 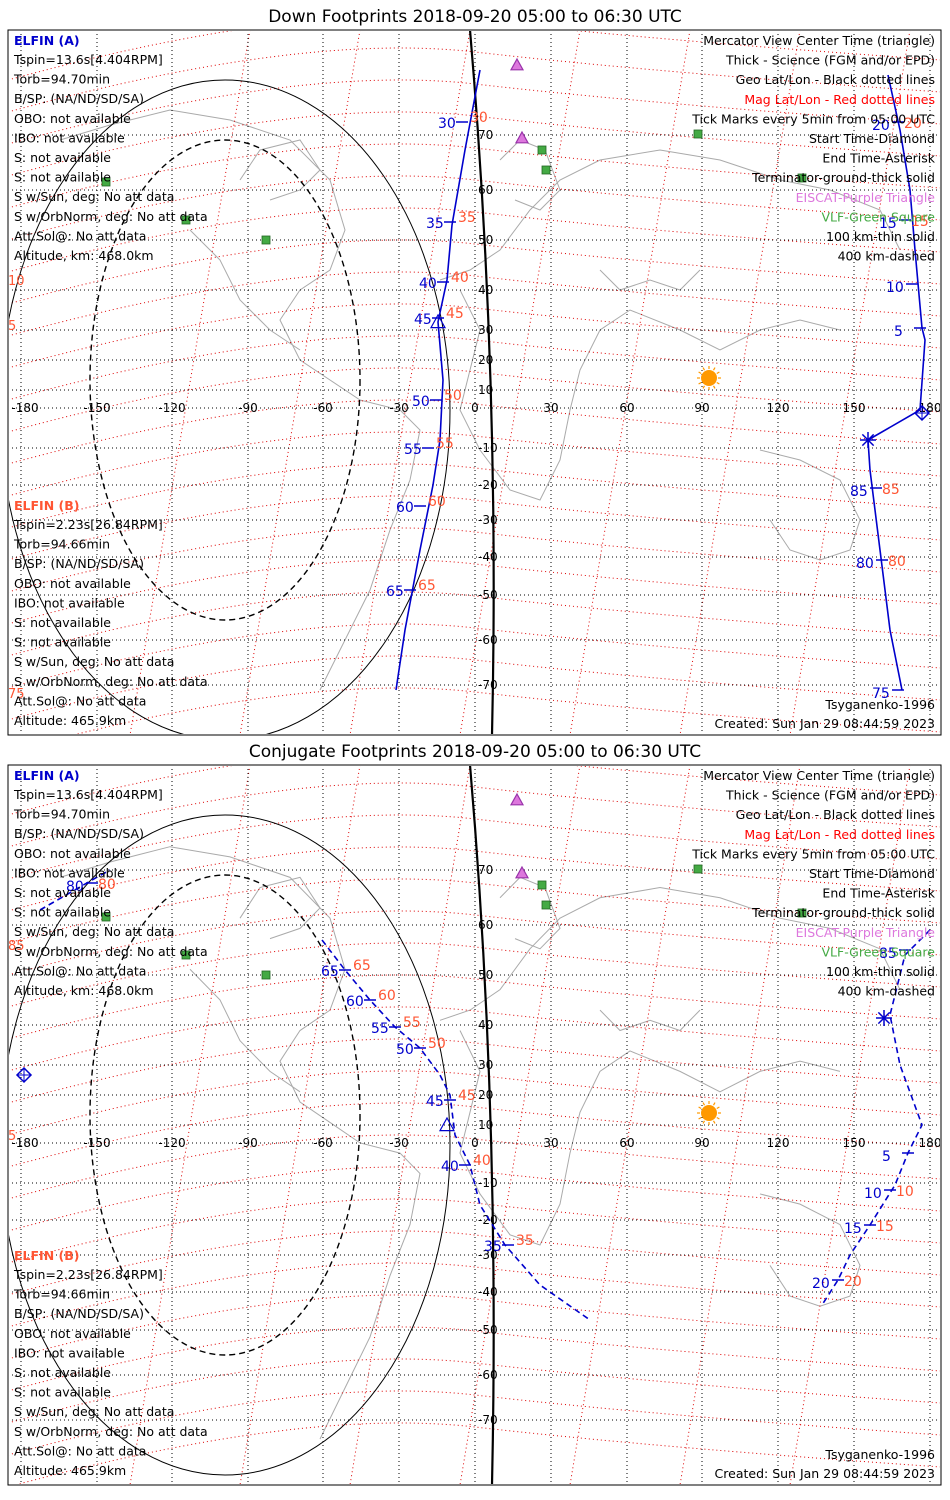 What do you see at coordinates (485, 135) in the screenshot?
I see `lat-label: 70` at bounding box center [485, 135].